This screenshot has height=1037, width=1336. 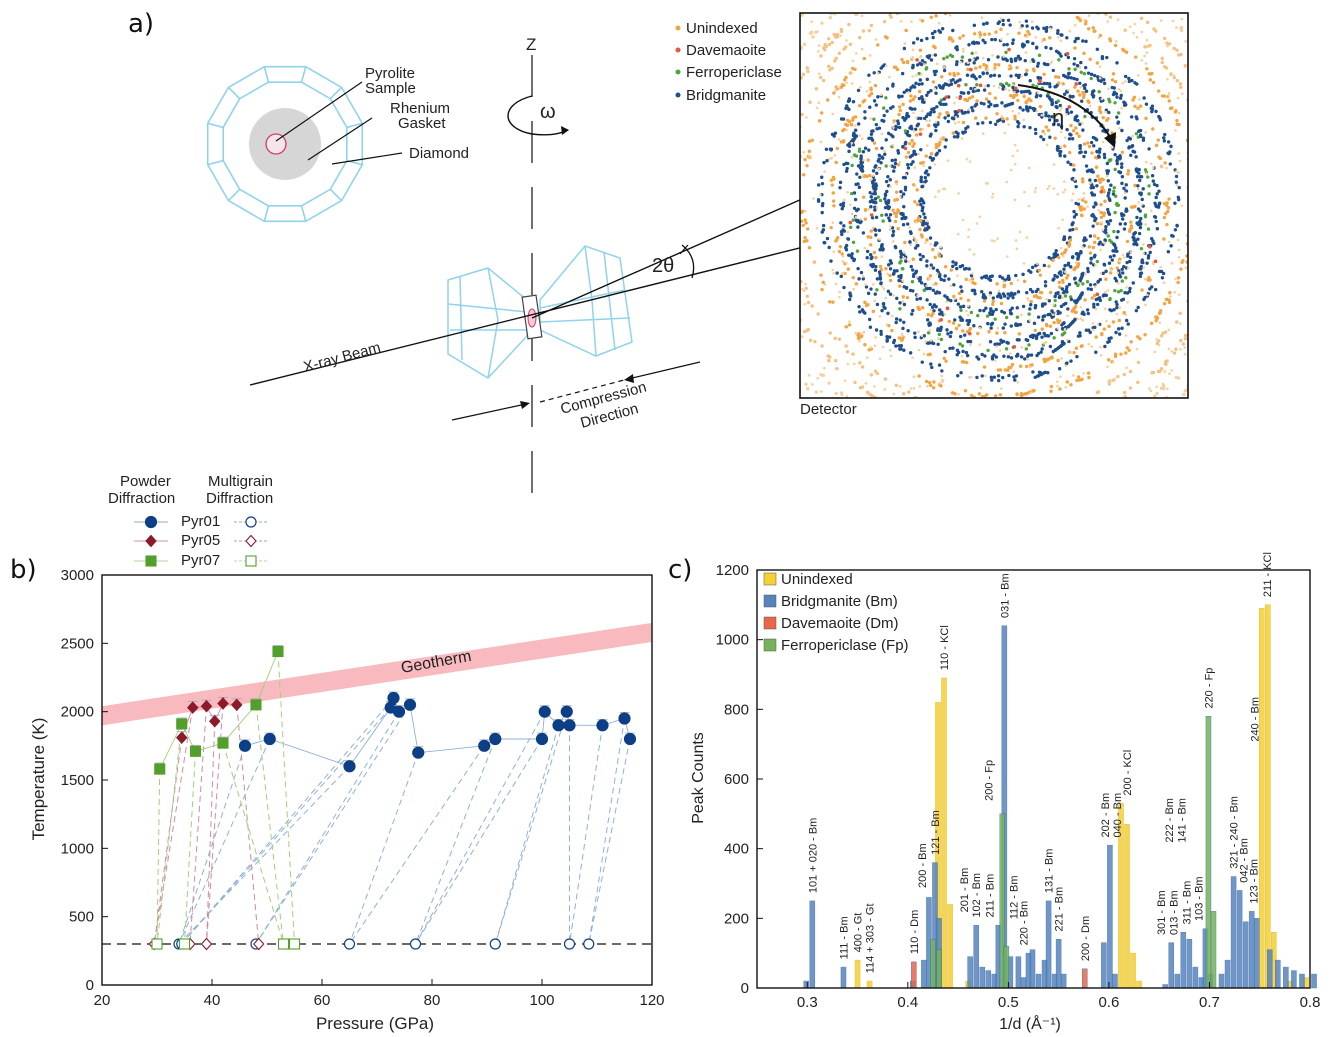 I want to click on bar-unindexed, so click(x=1261, y=798).